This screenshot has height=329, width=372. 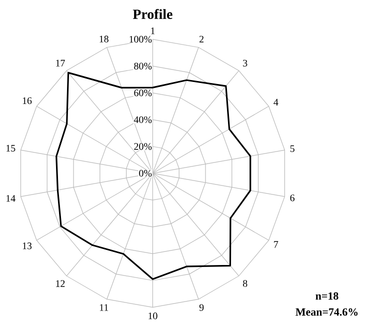 What do you see at coordinates (327, 312) in the screenshot?
I see `text: Mean=74.6%` at bounding box center [327, 312].